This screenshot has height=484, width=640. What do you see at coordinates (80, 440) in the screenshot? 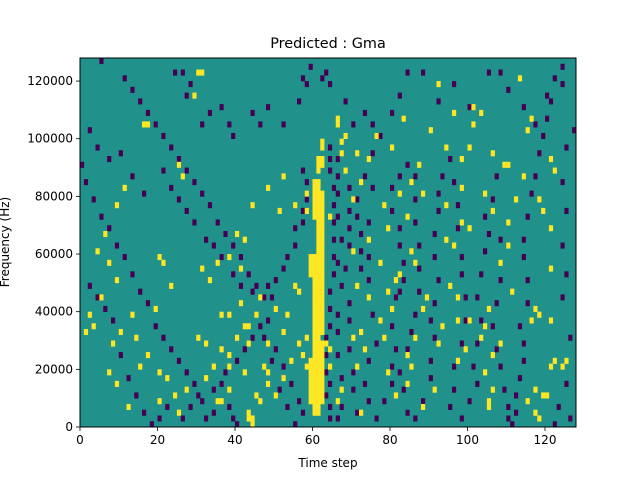
I see `x-tick-label: 0` at bounding box center [80, 440].